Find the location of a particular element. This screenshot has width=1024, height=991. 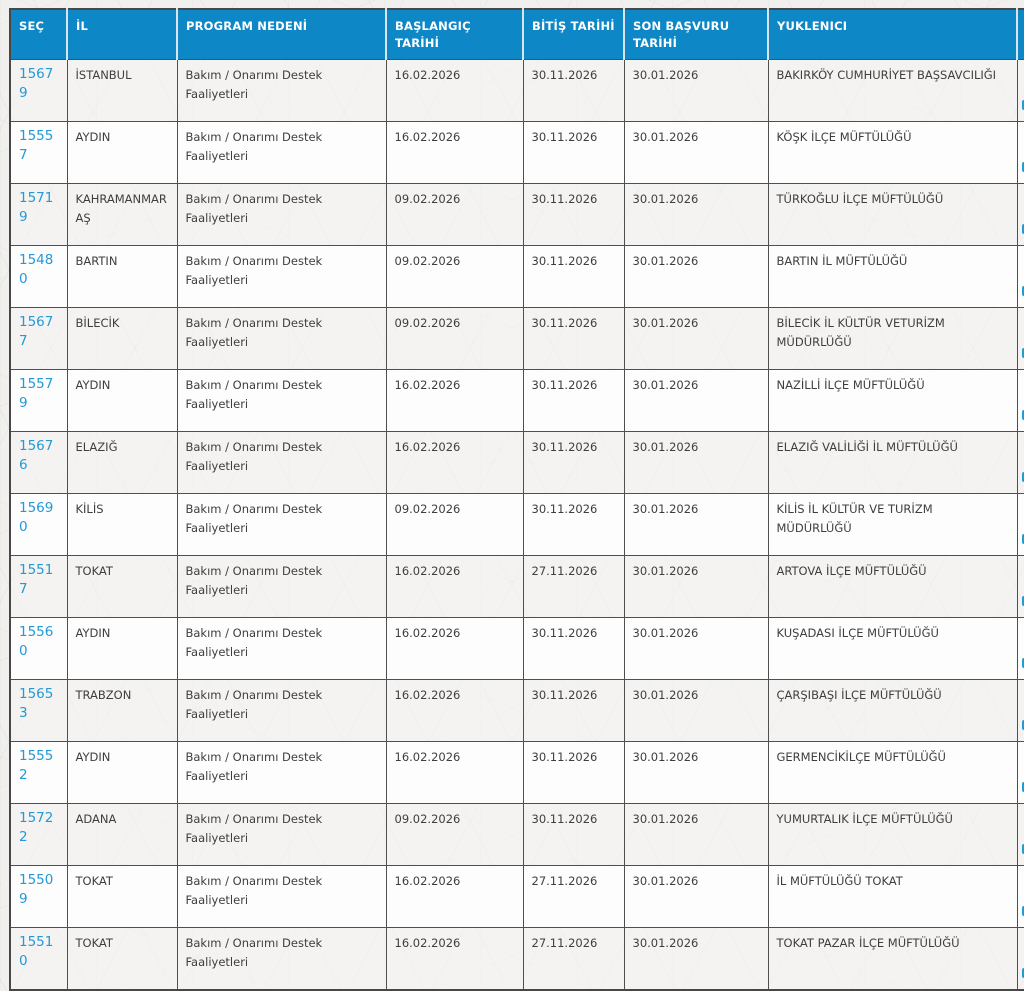

column-header-yuklenici: YUKLENICI is located at coordinates (892, 34).